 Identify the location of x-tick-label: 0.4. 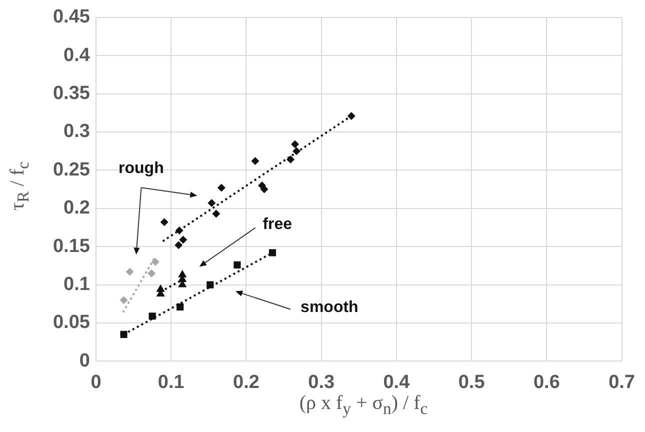
(396, 382).